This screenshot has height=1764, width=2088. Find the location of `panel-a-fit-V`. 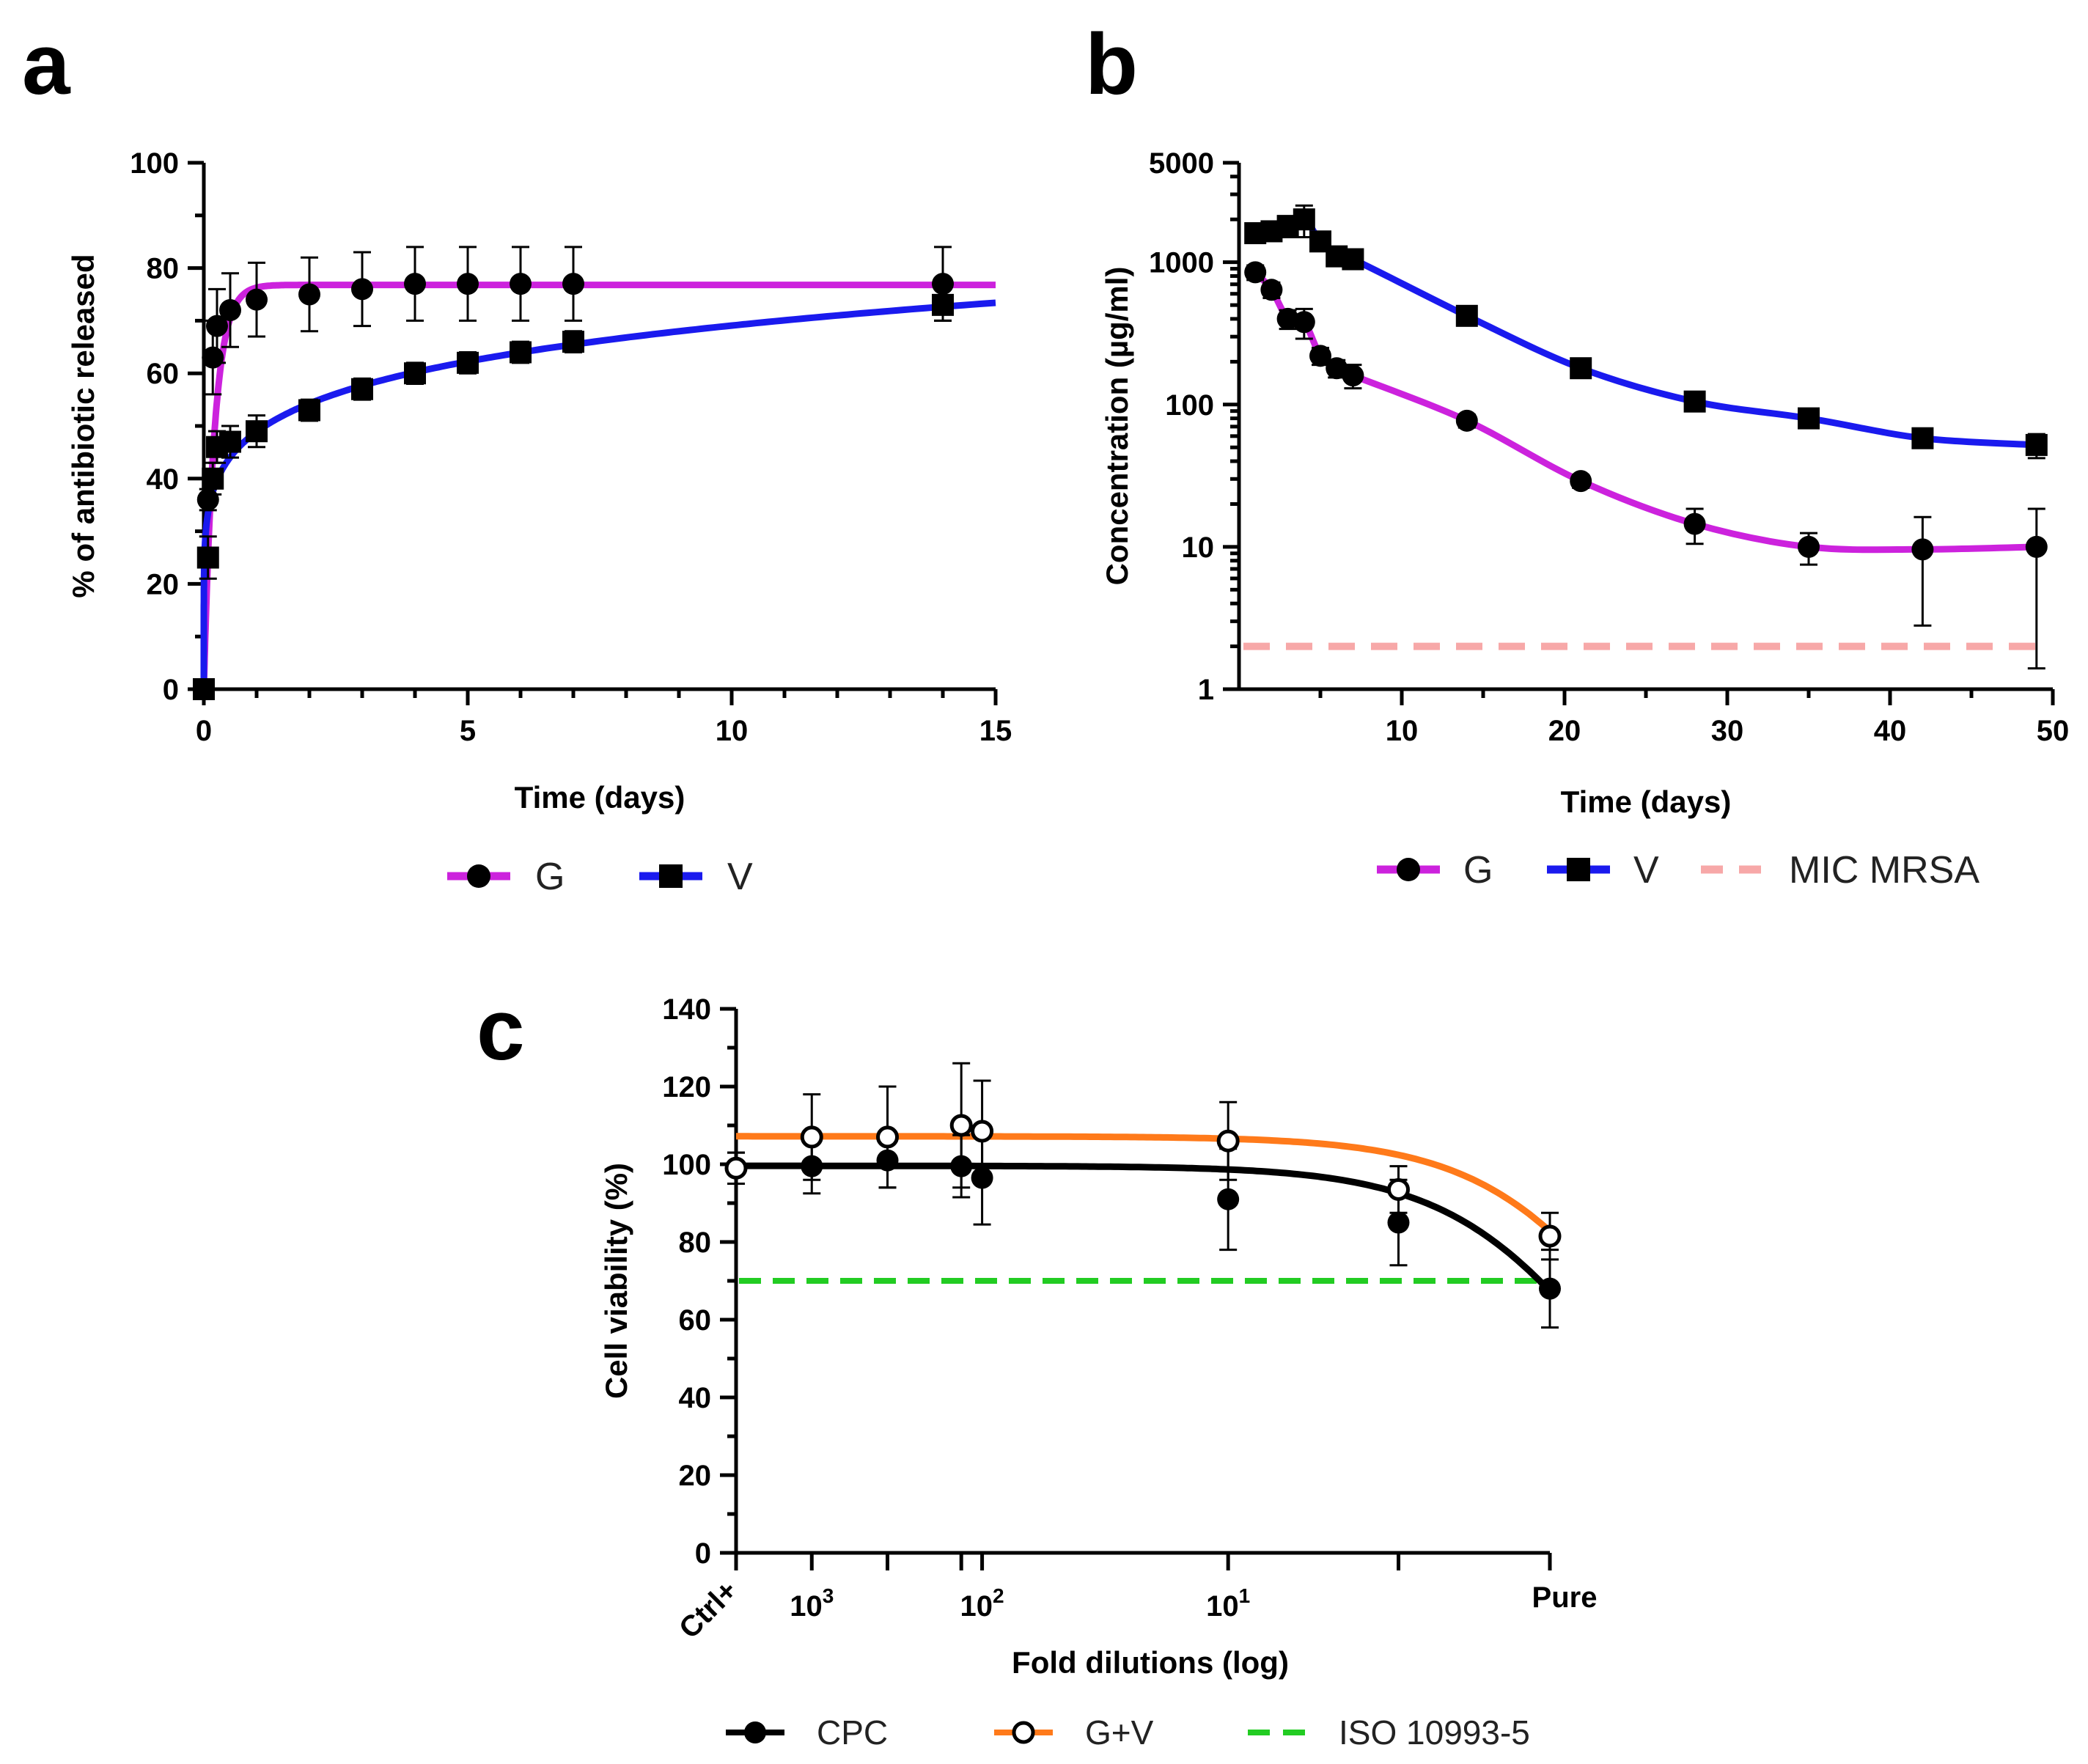

panel-a-fit-V is located at coordinates (598, 494).